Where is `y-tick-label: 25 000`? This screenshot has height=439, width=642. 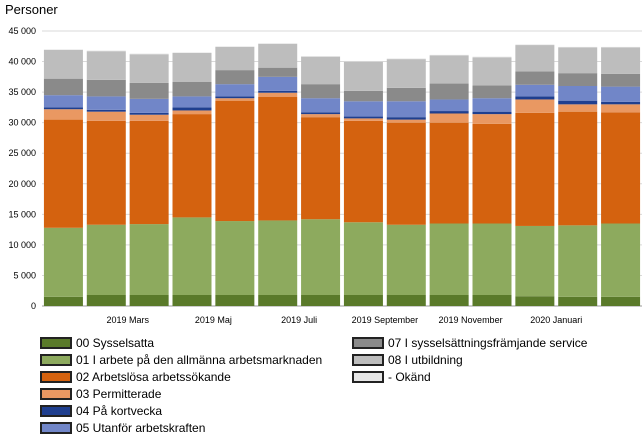
y-tick-label: 25 000 is located at coordinates (22, 153).